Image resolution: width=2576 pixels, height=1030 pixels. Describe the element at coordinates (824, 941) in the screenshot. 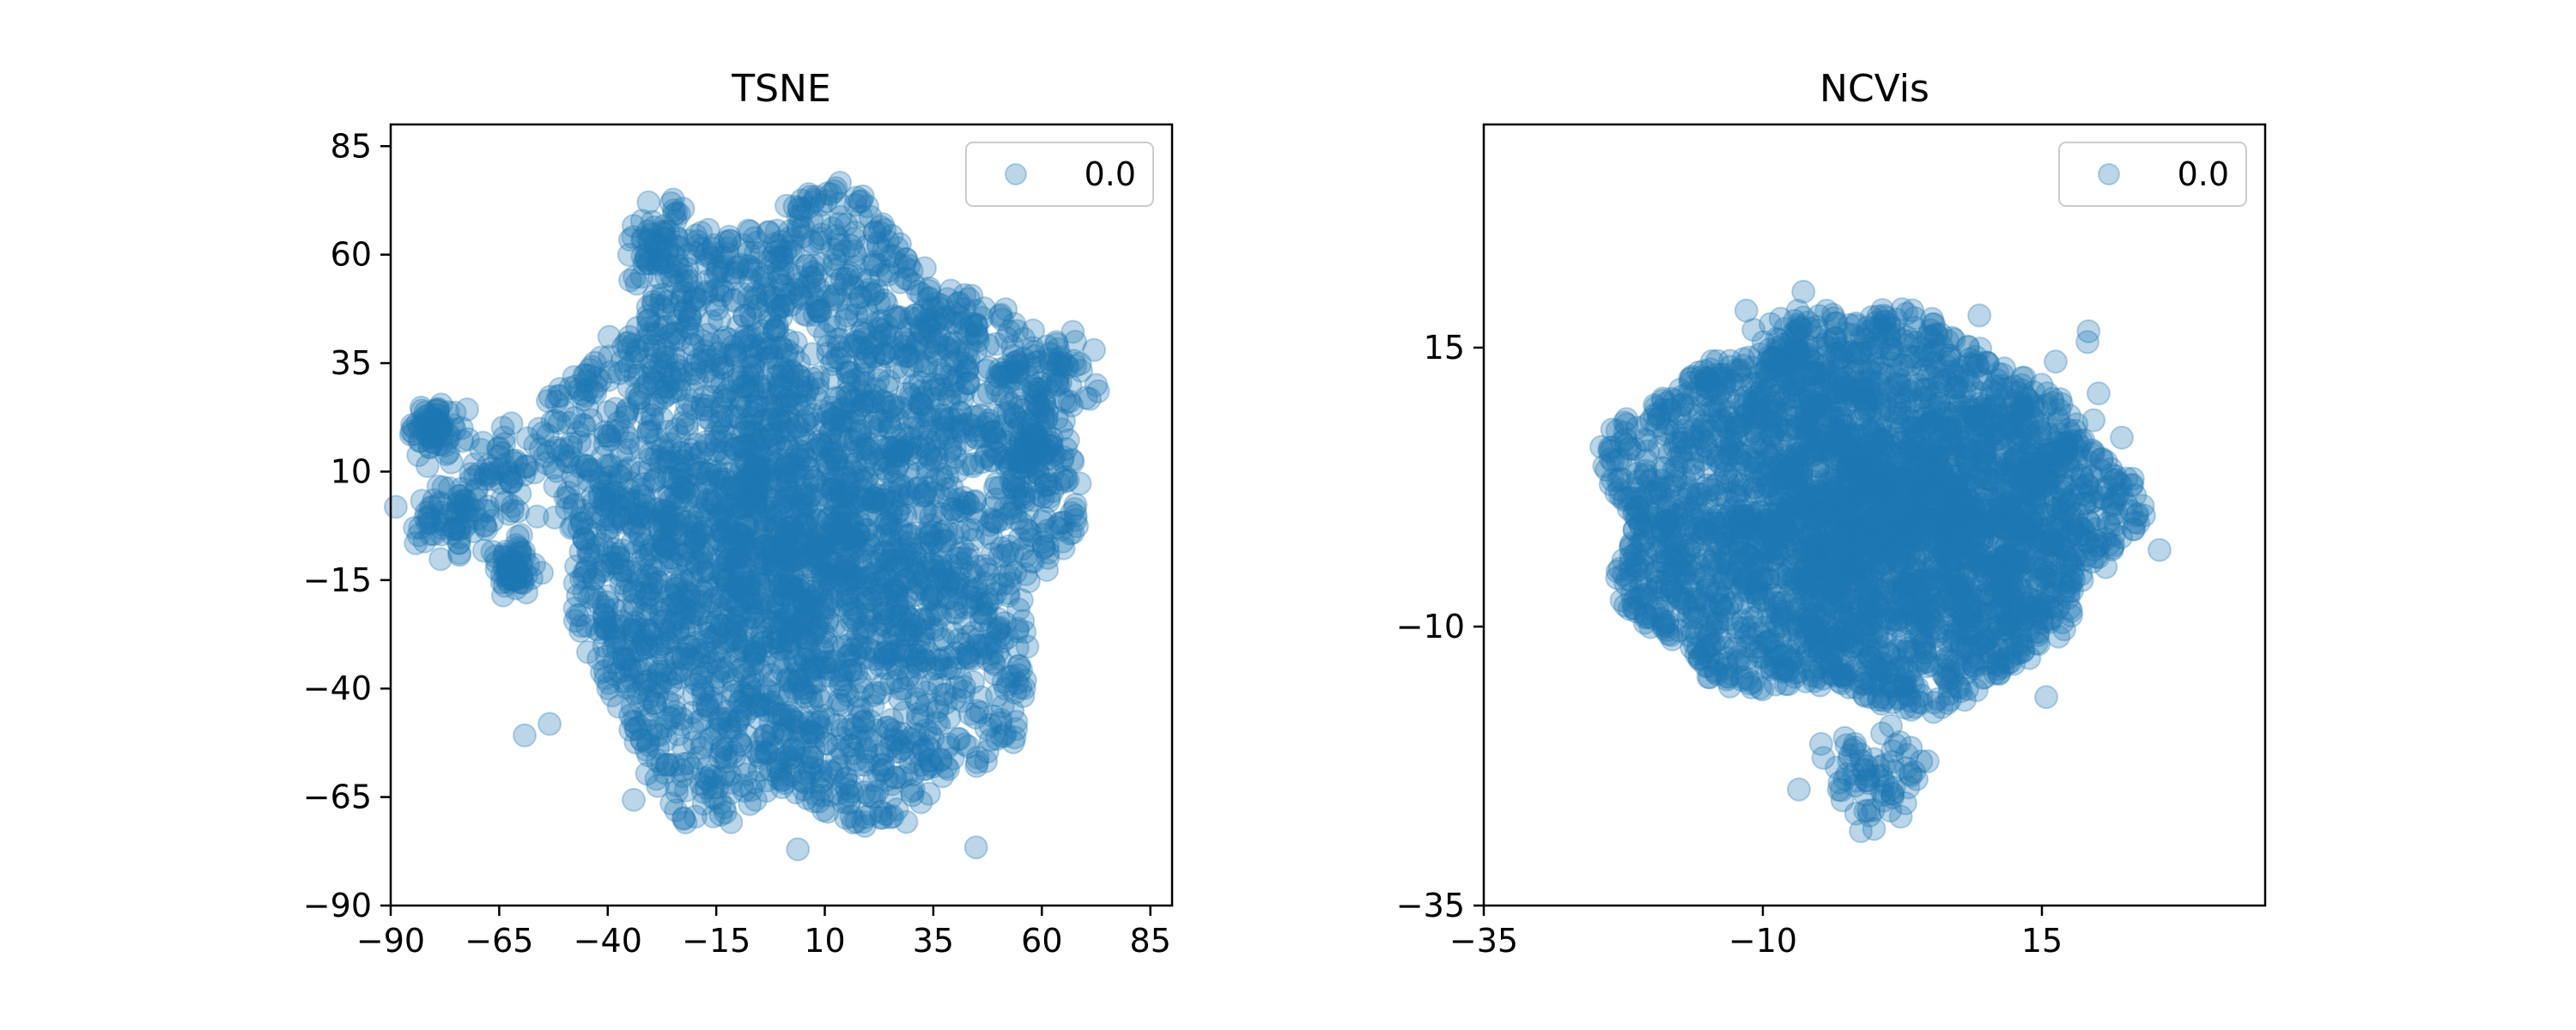

I see `tsne-x-tick-label: 10` at that location.